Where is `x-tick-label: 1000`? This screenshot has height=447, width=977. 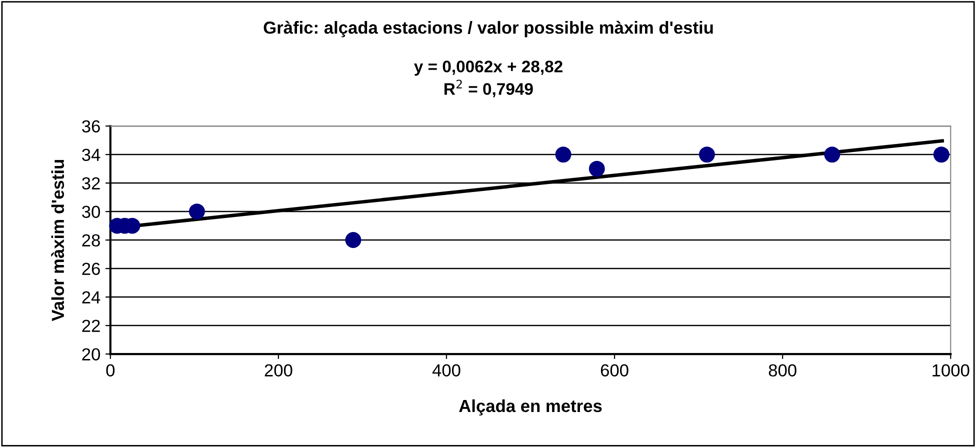
x-tick-label: 1000 is located at coordinates (951, 370).